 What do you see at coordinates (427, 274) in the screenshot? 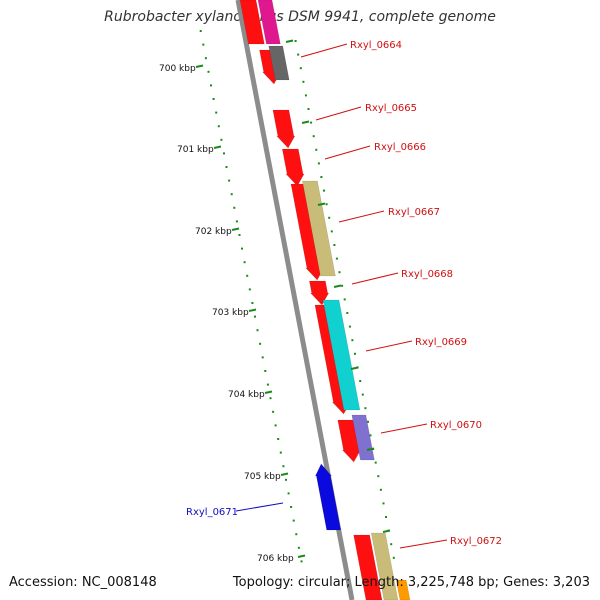
I see `gene-label-rxyl-0668: Rxyl_0668` at bounding box center [427, 274].